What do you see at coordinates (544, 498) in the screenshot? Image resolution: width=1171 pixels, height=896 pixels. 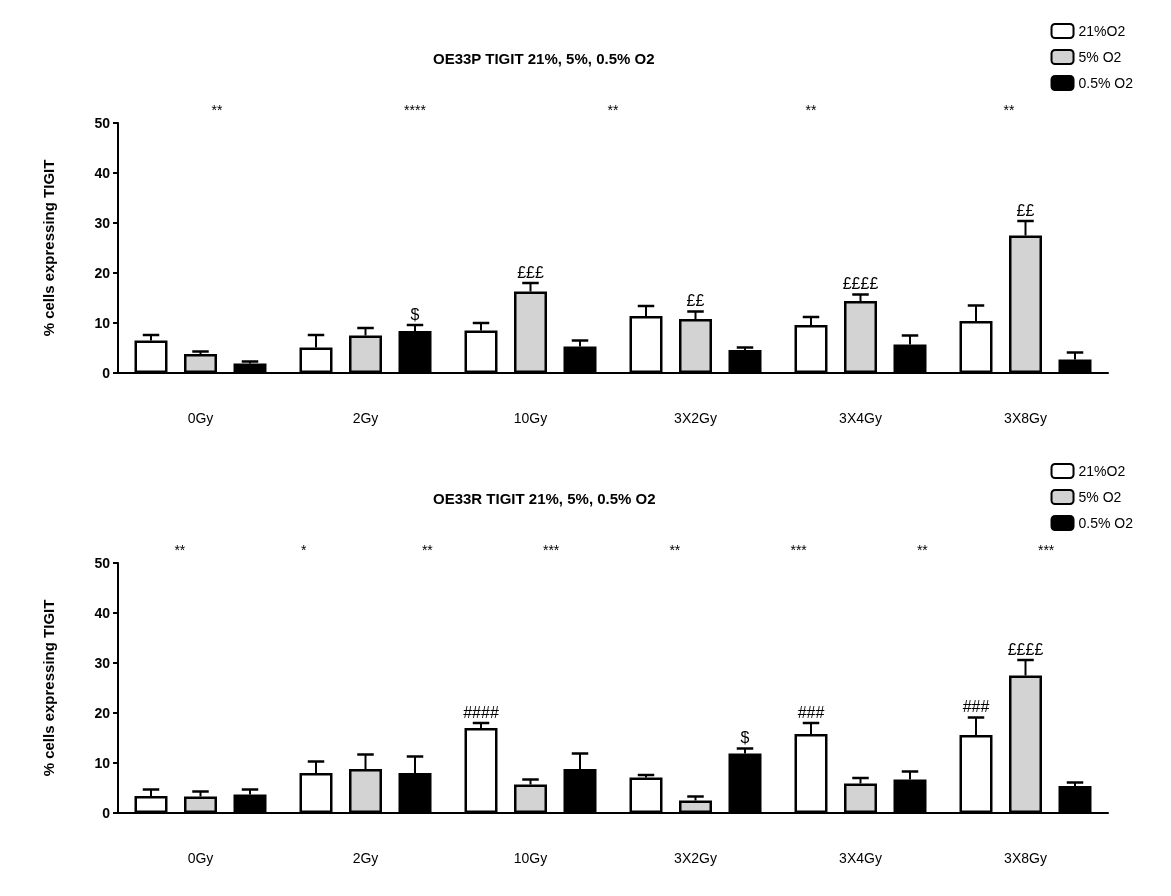 I see `chart-title: OE33R TIGIT 21%, 5%, 0.5% O2` at bounding box center [544, 498].